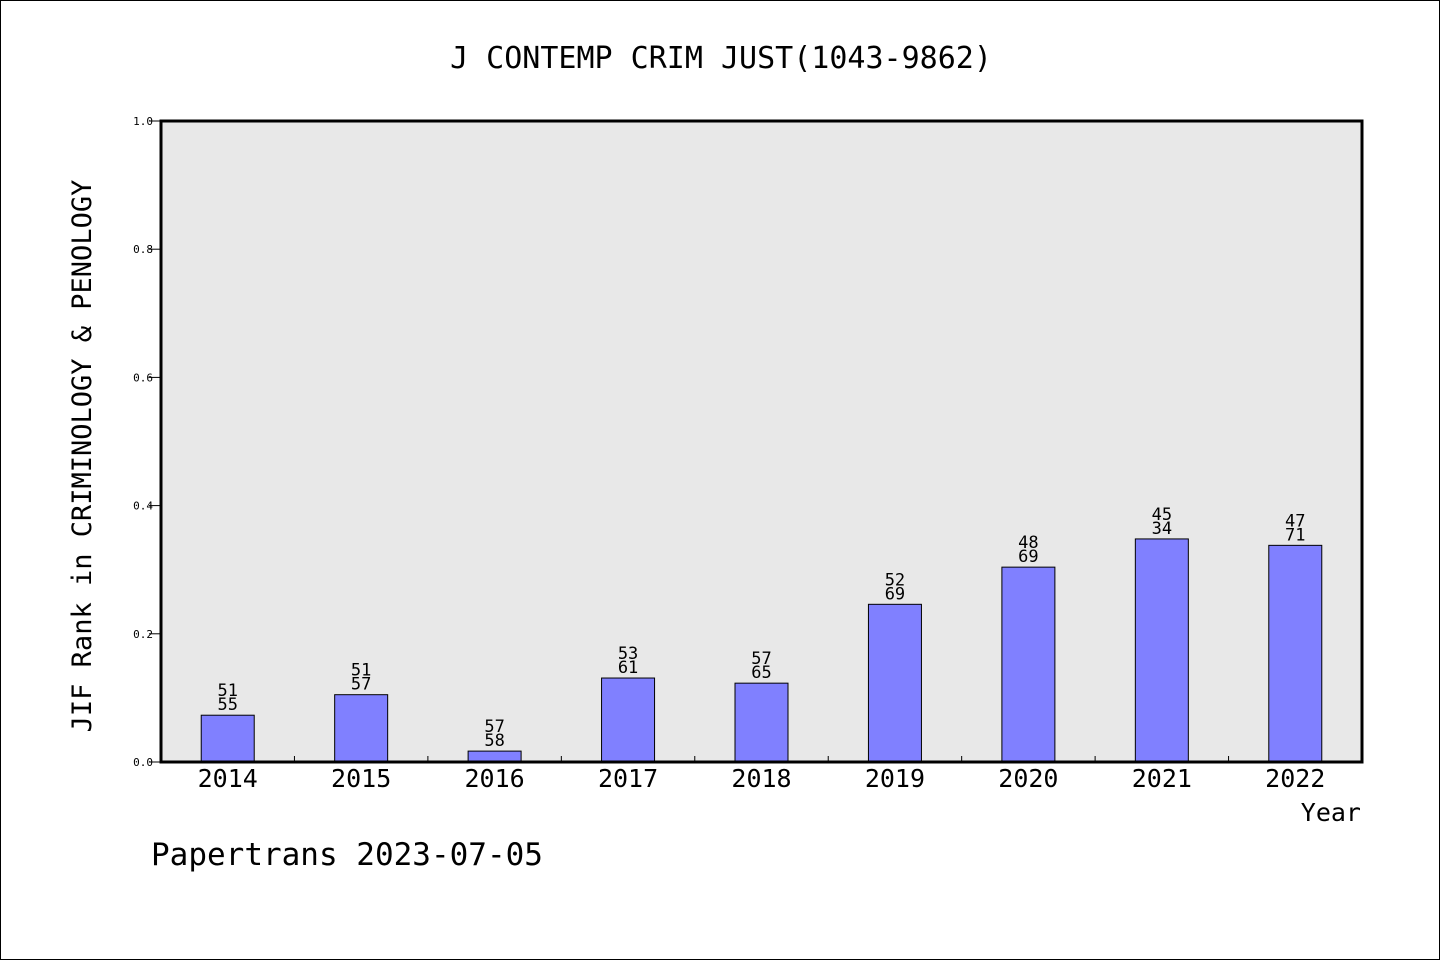 The width and height of the screenshot is (1440, 961). What do you see at coordinates (227, 738) in the screenshot?
I see `bar-2014` at bounding box center [227, 738].